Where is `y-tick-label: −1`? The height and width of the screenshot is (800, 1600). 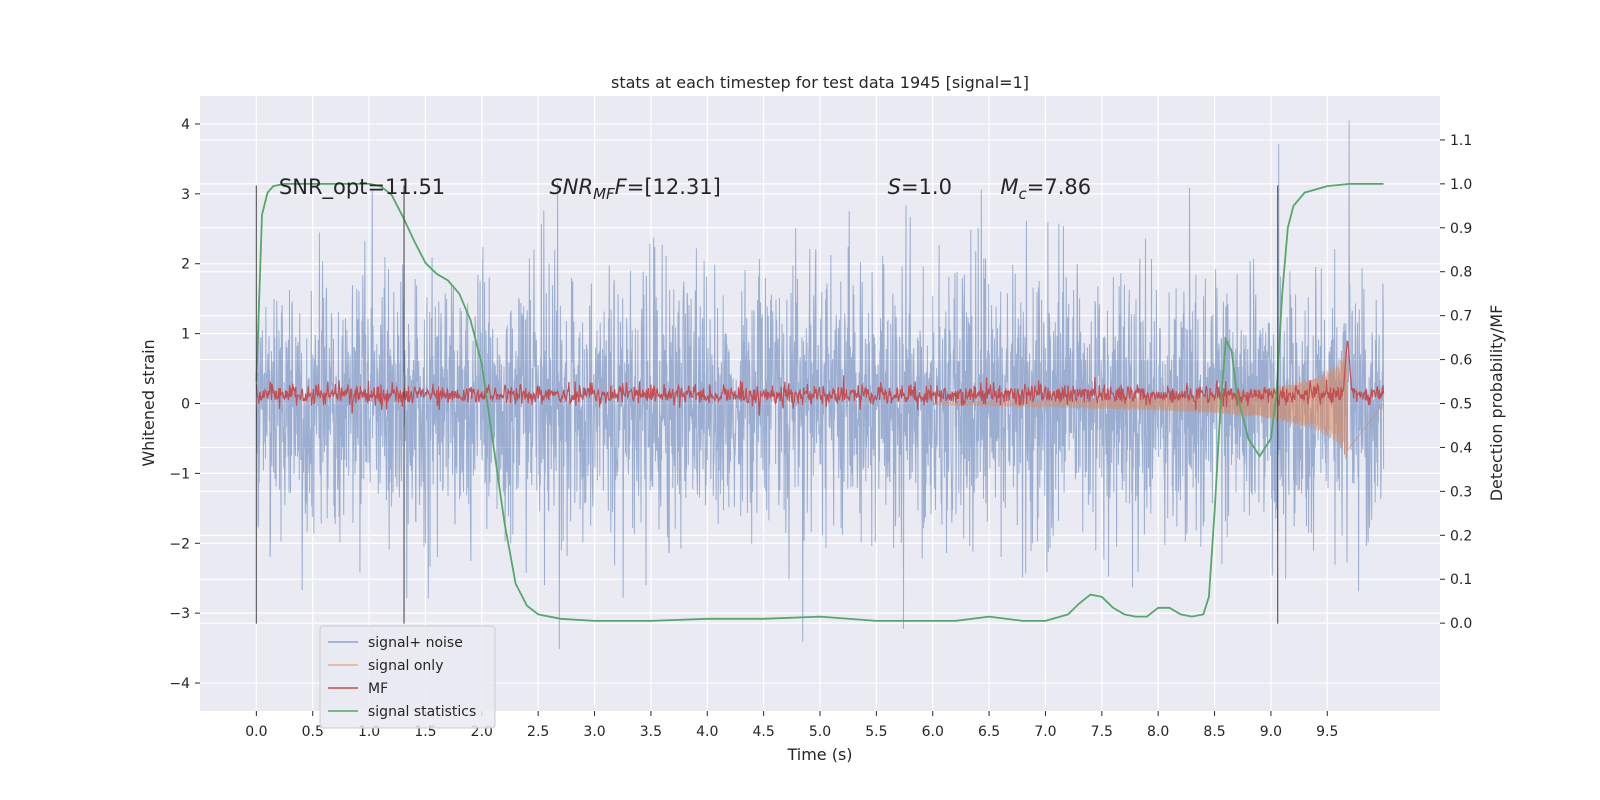
y-tick-label: −1 is located at coordinates (179, 474).